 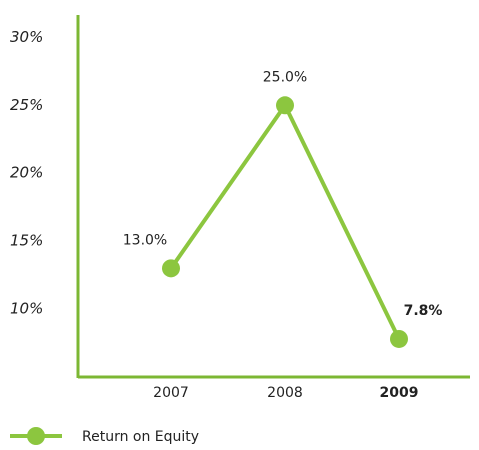 What do you see at coordinates (285, 77) in the screenshot?
I see `data-label: 25.0%` at bounding box center [285, 77].